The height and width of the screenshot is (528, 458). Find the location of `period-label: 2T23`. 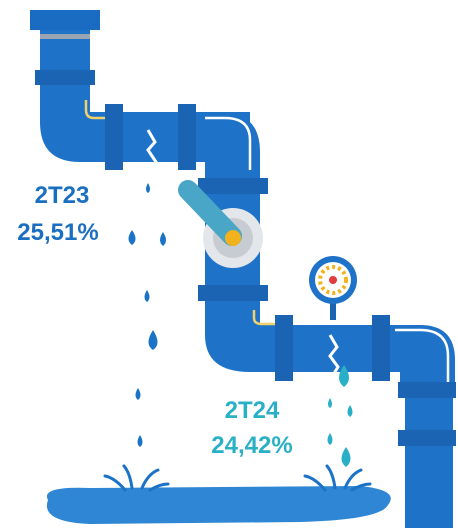

period-label: 2T23 is located at coordinates (62, 195).